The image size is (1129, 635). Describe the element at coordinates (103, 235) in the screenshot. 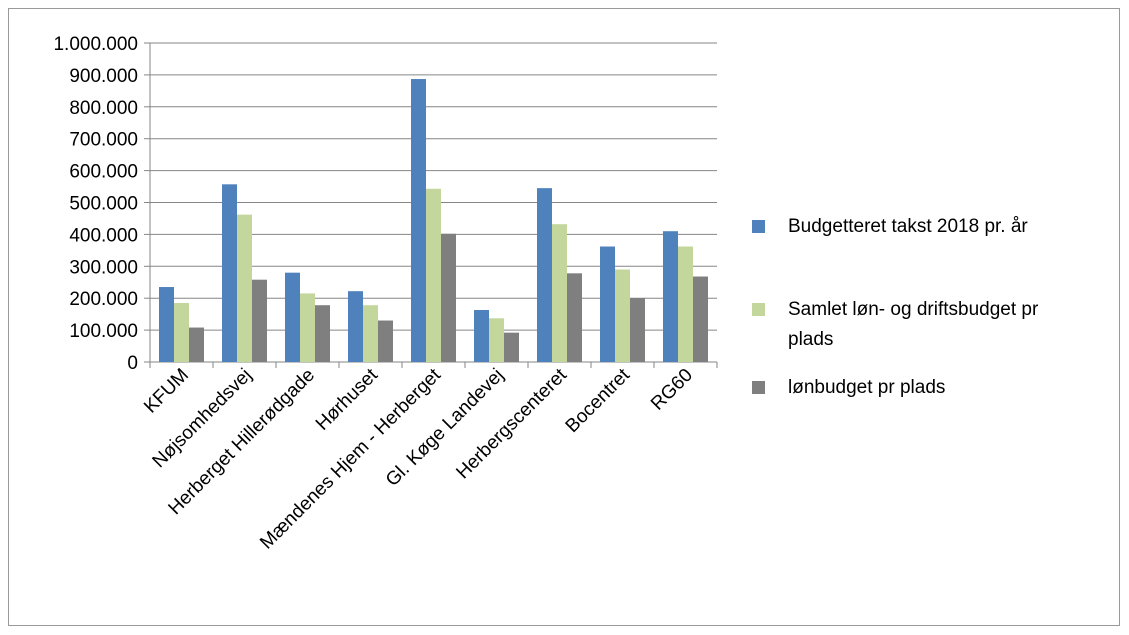

I see `y-tick-label: 400.000` at that location.